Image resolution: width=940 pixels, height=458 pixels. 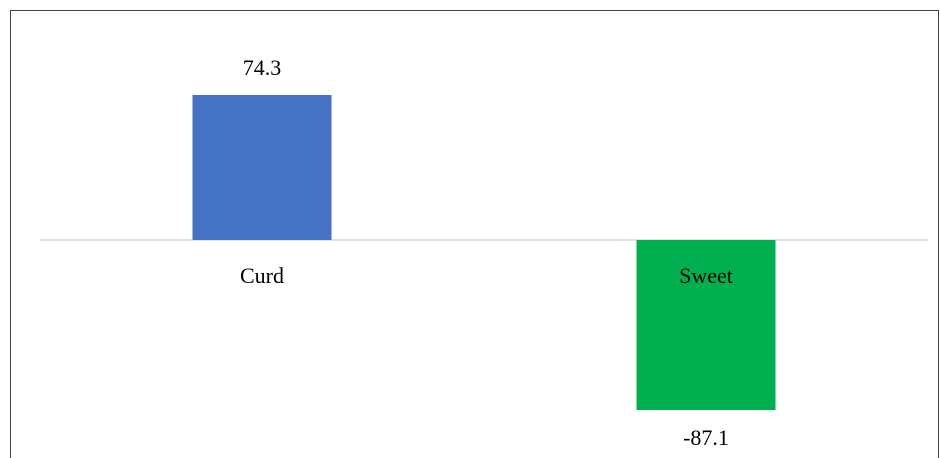 What do you see at coordinates (262, 67) in the screenshot?
I see `value-label: 74.3` at bounding box center [262, 67].